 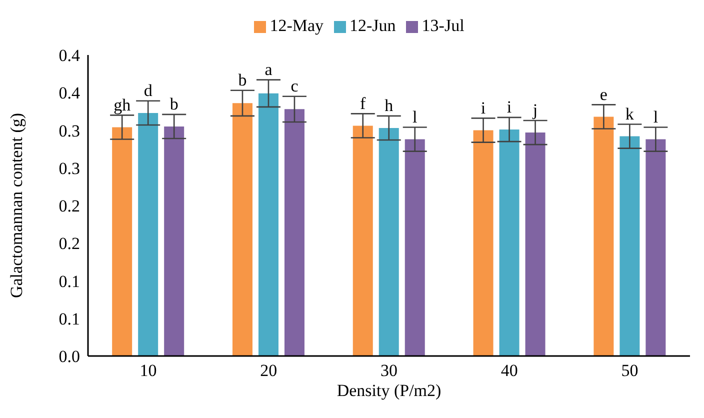 What do you see at coordinates (373, 25) in the screenshot?
I see `legend-label: 12-Jun` at bounding box center [373, 25].